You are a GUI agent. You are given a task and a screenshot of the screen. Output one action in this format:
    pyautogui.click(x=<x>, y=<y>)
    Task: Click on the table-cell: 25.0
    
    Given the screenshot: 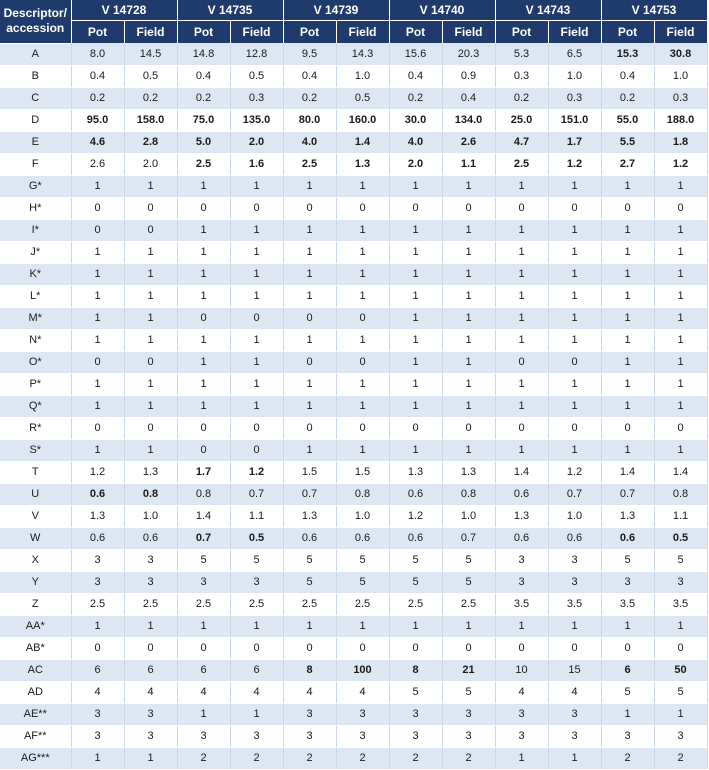 What is the action you would take?
    pyautogui.click(x=522, y=120)
    